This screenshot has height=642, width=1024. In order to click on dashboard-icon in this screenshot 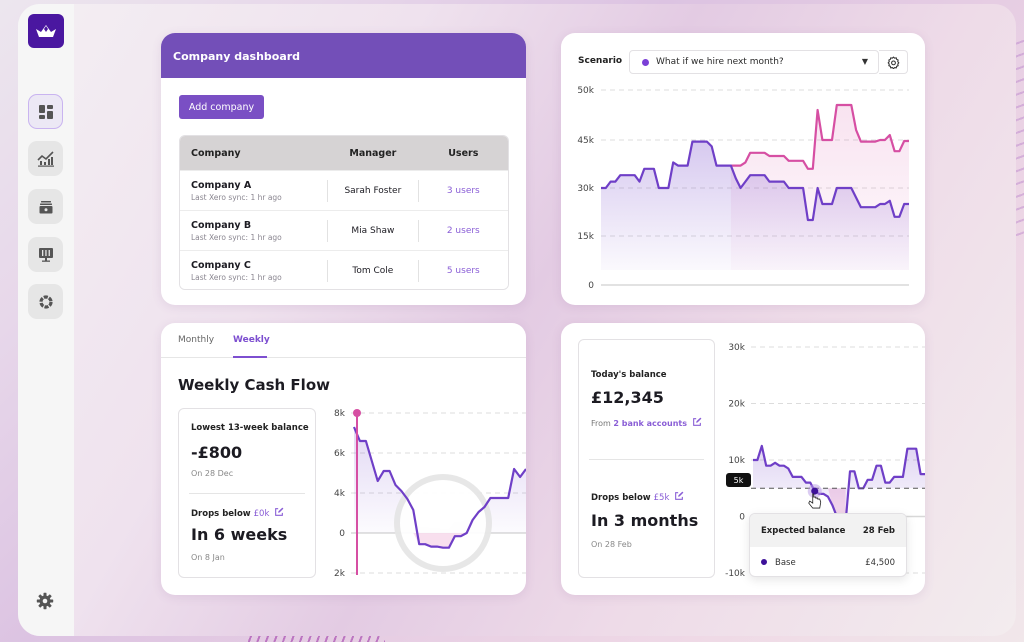, I will do `click(45, 111)`.